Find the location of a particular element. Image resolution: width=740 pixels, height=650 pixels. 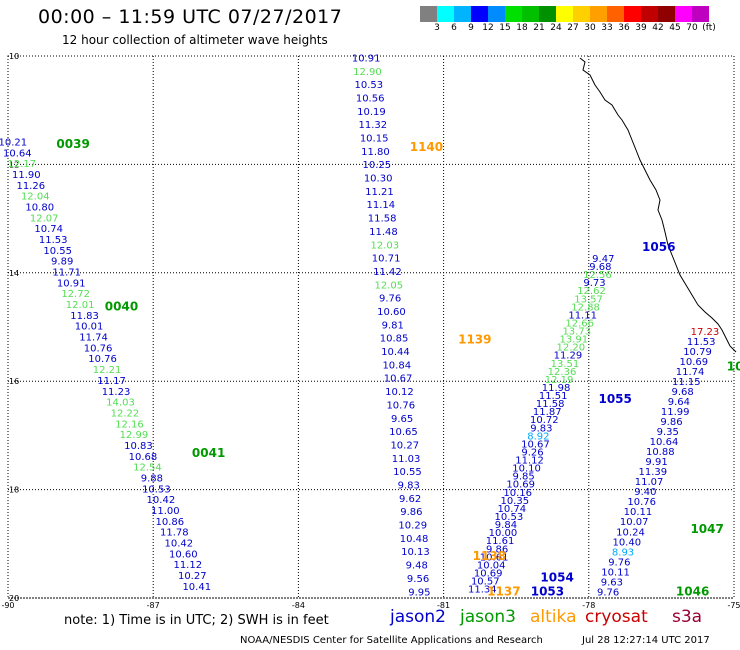

wave-height-value: 12.05 is located at coordinates (388, 285).